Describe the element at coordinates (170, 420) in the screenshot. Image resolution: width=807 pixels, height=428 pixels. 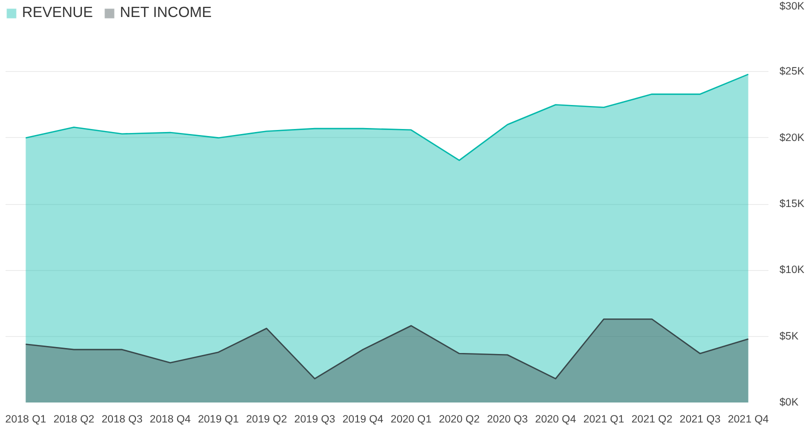
I see `x-tick-label: 2018 Q4` at that location.